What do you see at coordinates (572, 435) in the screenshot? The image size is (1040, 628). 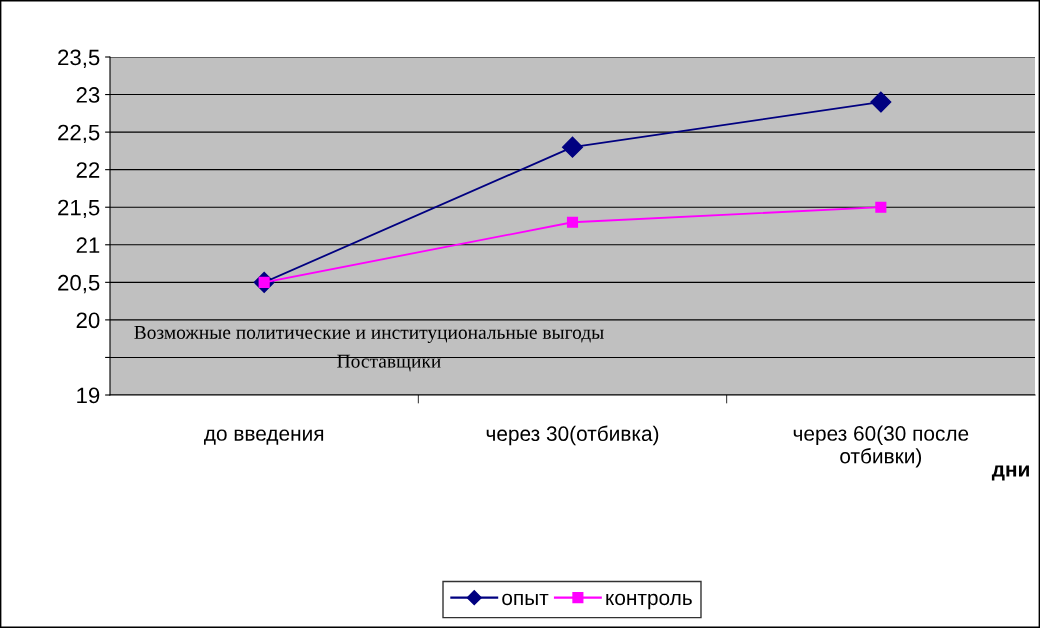 I see `x-tick-label: через 30(отбивка)` at bounding box center [572, 435].